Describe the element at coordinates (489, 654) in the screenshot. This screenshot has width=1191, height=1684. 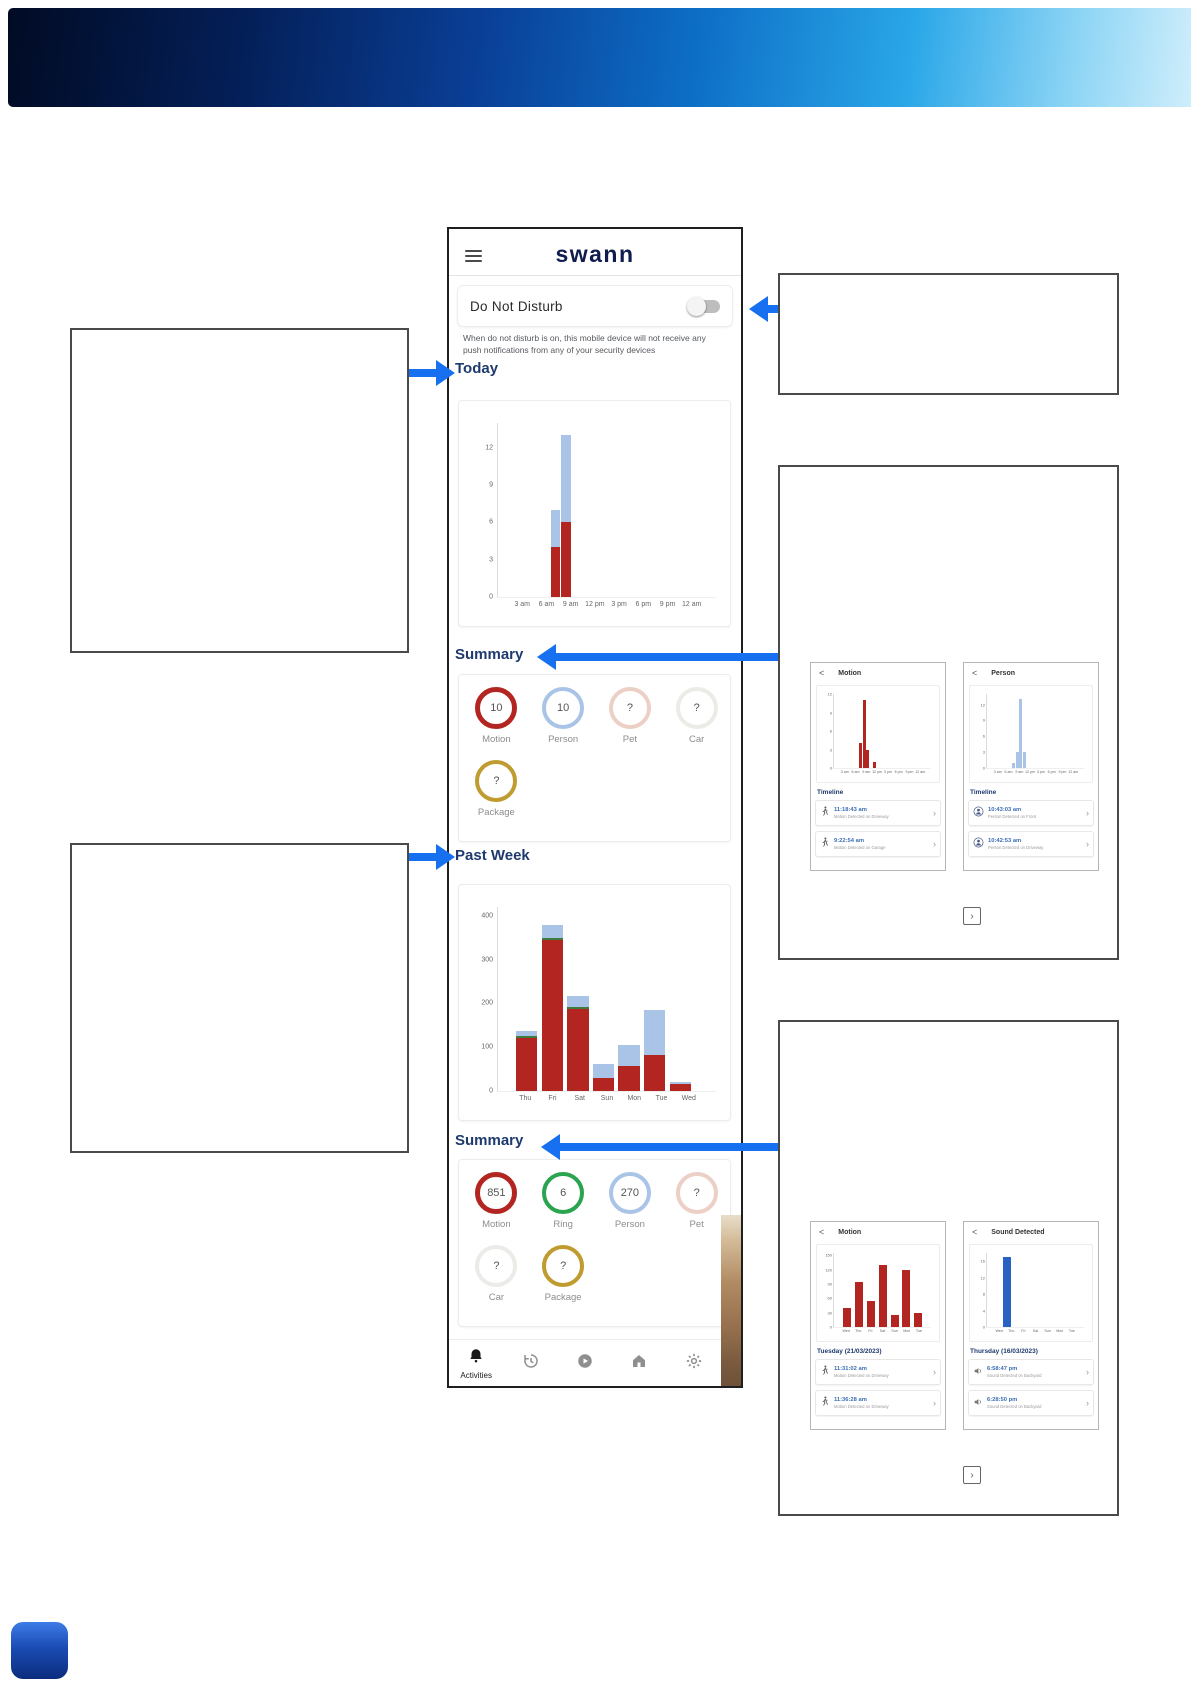
I see `summary-today-heading: Summary` at that location.